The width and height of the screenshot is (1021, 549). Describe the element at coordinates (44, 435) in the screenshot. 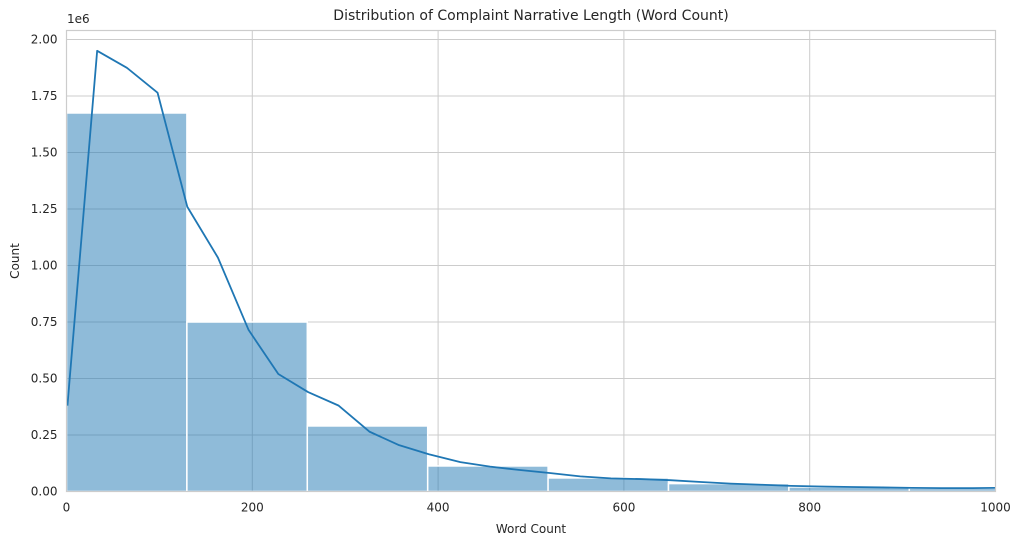

I see `y-tick-label: 0.25` at that location.